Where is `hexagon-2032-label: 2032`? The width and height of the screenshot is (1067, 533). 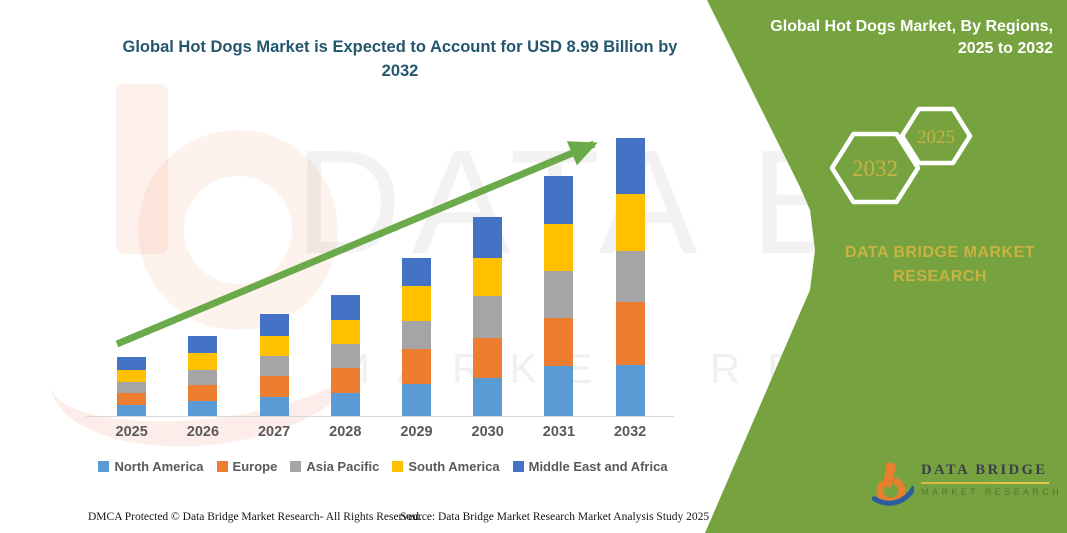 hexagon-2032-label: 2032 is located at coordinates (875, 168).